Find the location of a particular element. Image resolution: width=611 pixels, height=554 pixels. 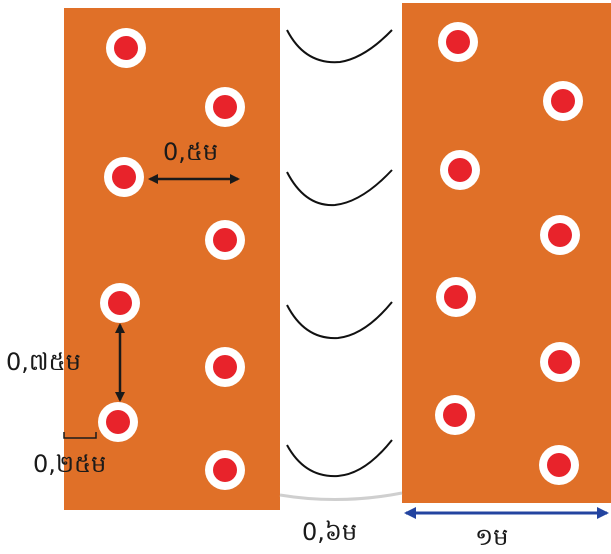

path-width-label: 0,៦ម is located at coordinates (329, 532).